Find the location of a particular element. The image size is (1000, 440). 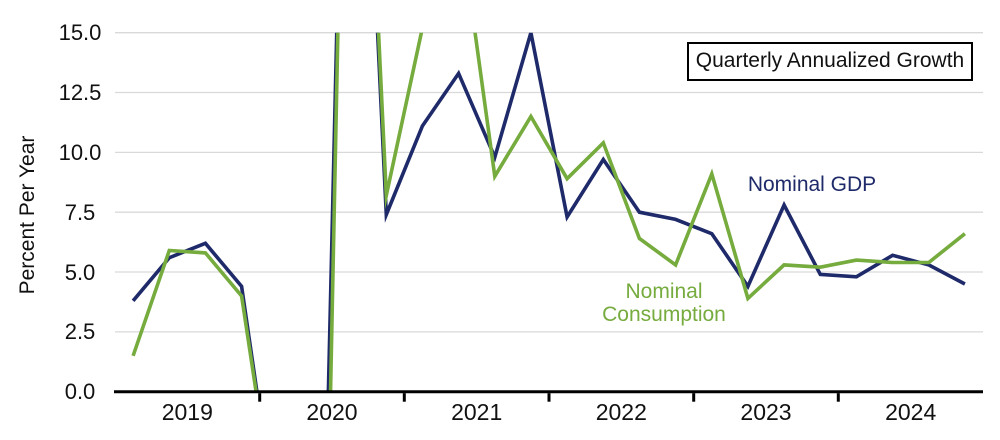

gdp-series-label: Nominal GDP is located at coordinates (812, 184).